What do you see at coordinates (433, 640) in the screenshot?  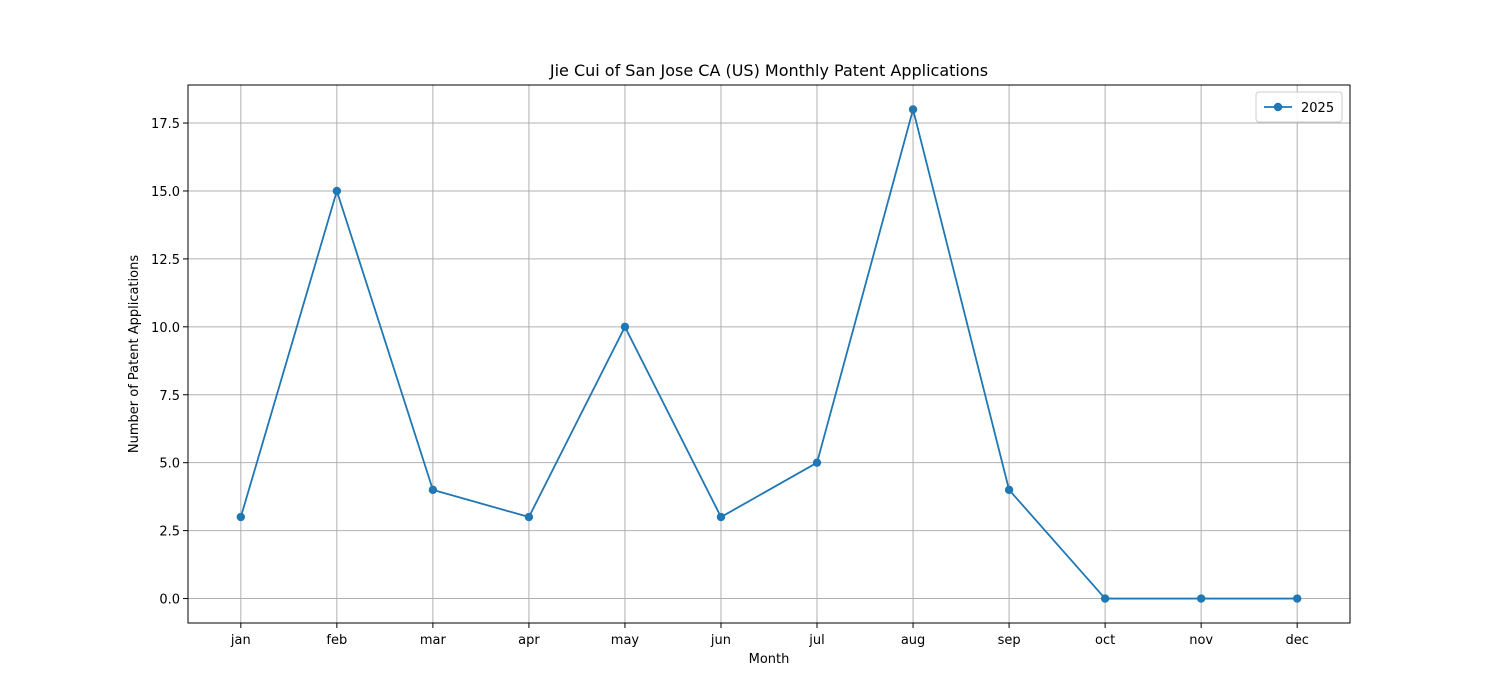 I see `x-tick-label: mar` at bounding box center [433, 640].